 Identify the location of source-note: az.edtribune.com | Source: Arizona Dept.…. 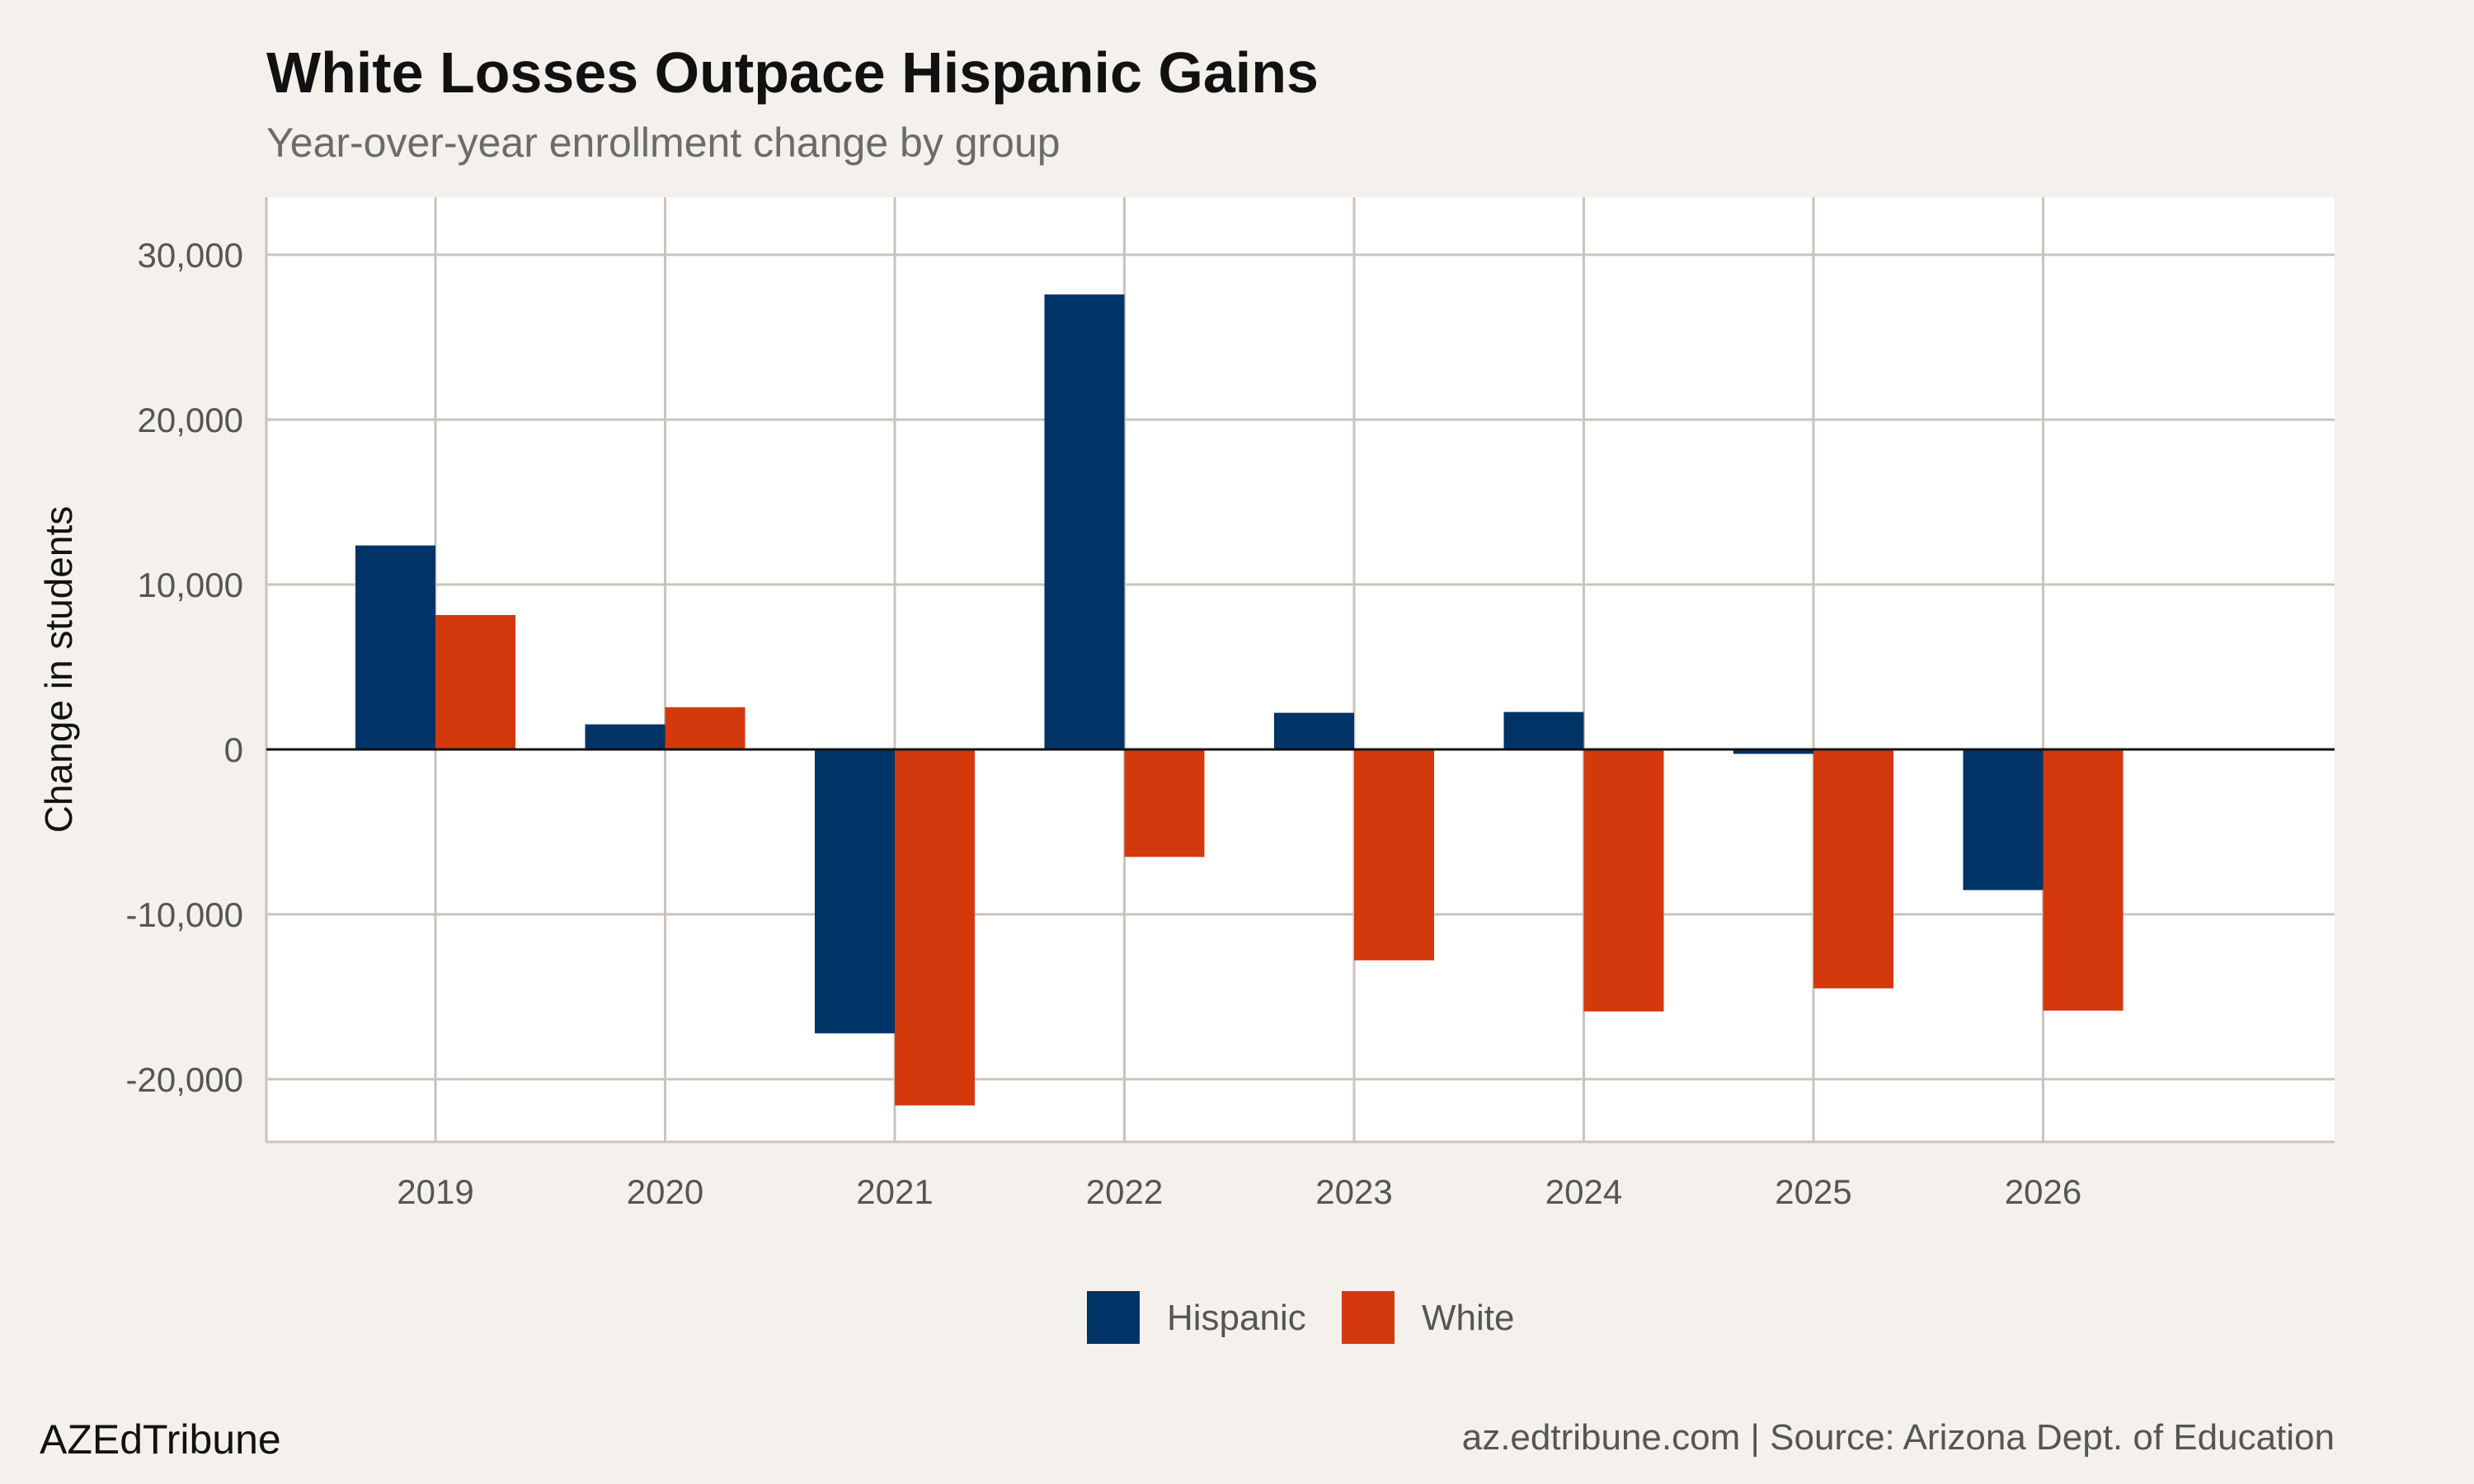
(1898, 1437).